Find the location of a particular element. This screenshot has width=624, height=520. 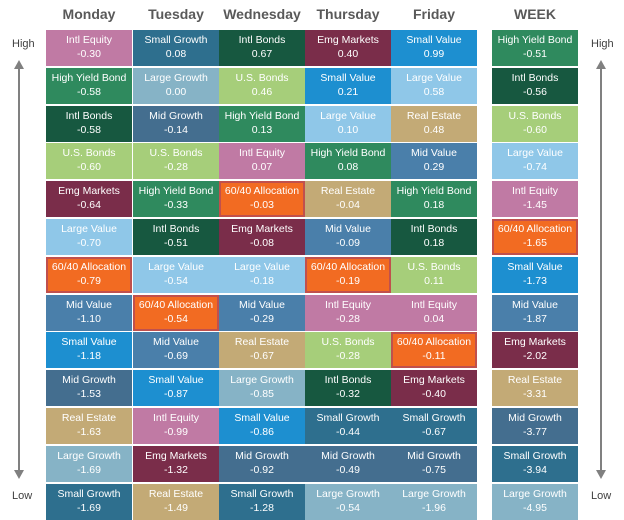

performance-cell: Emg Markets -1.32 is located at coordinates (176, 463).